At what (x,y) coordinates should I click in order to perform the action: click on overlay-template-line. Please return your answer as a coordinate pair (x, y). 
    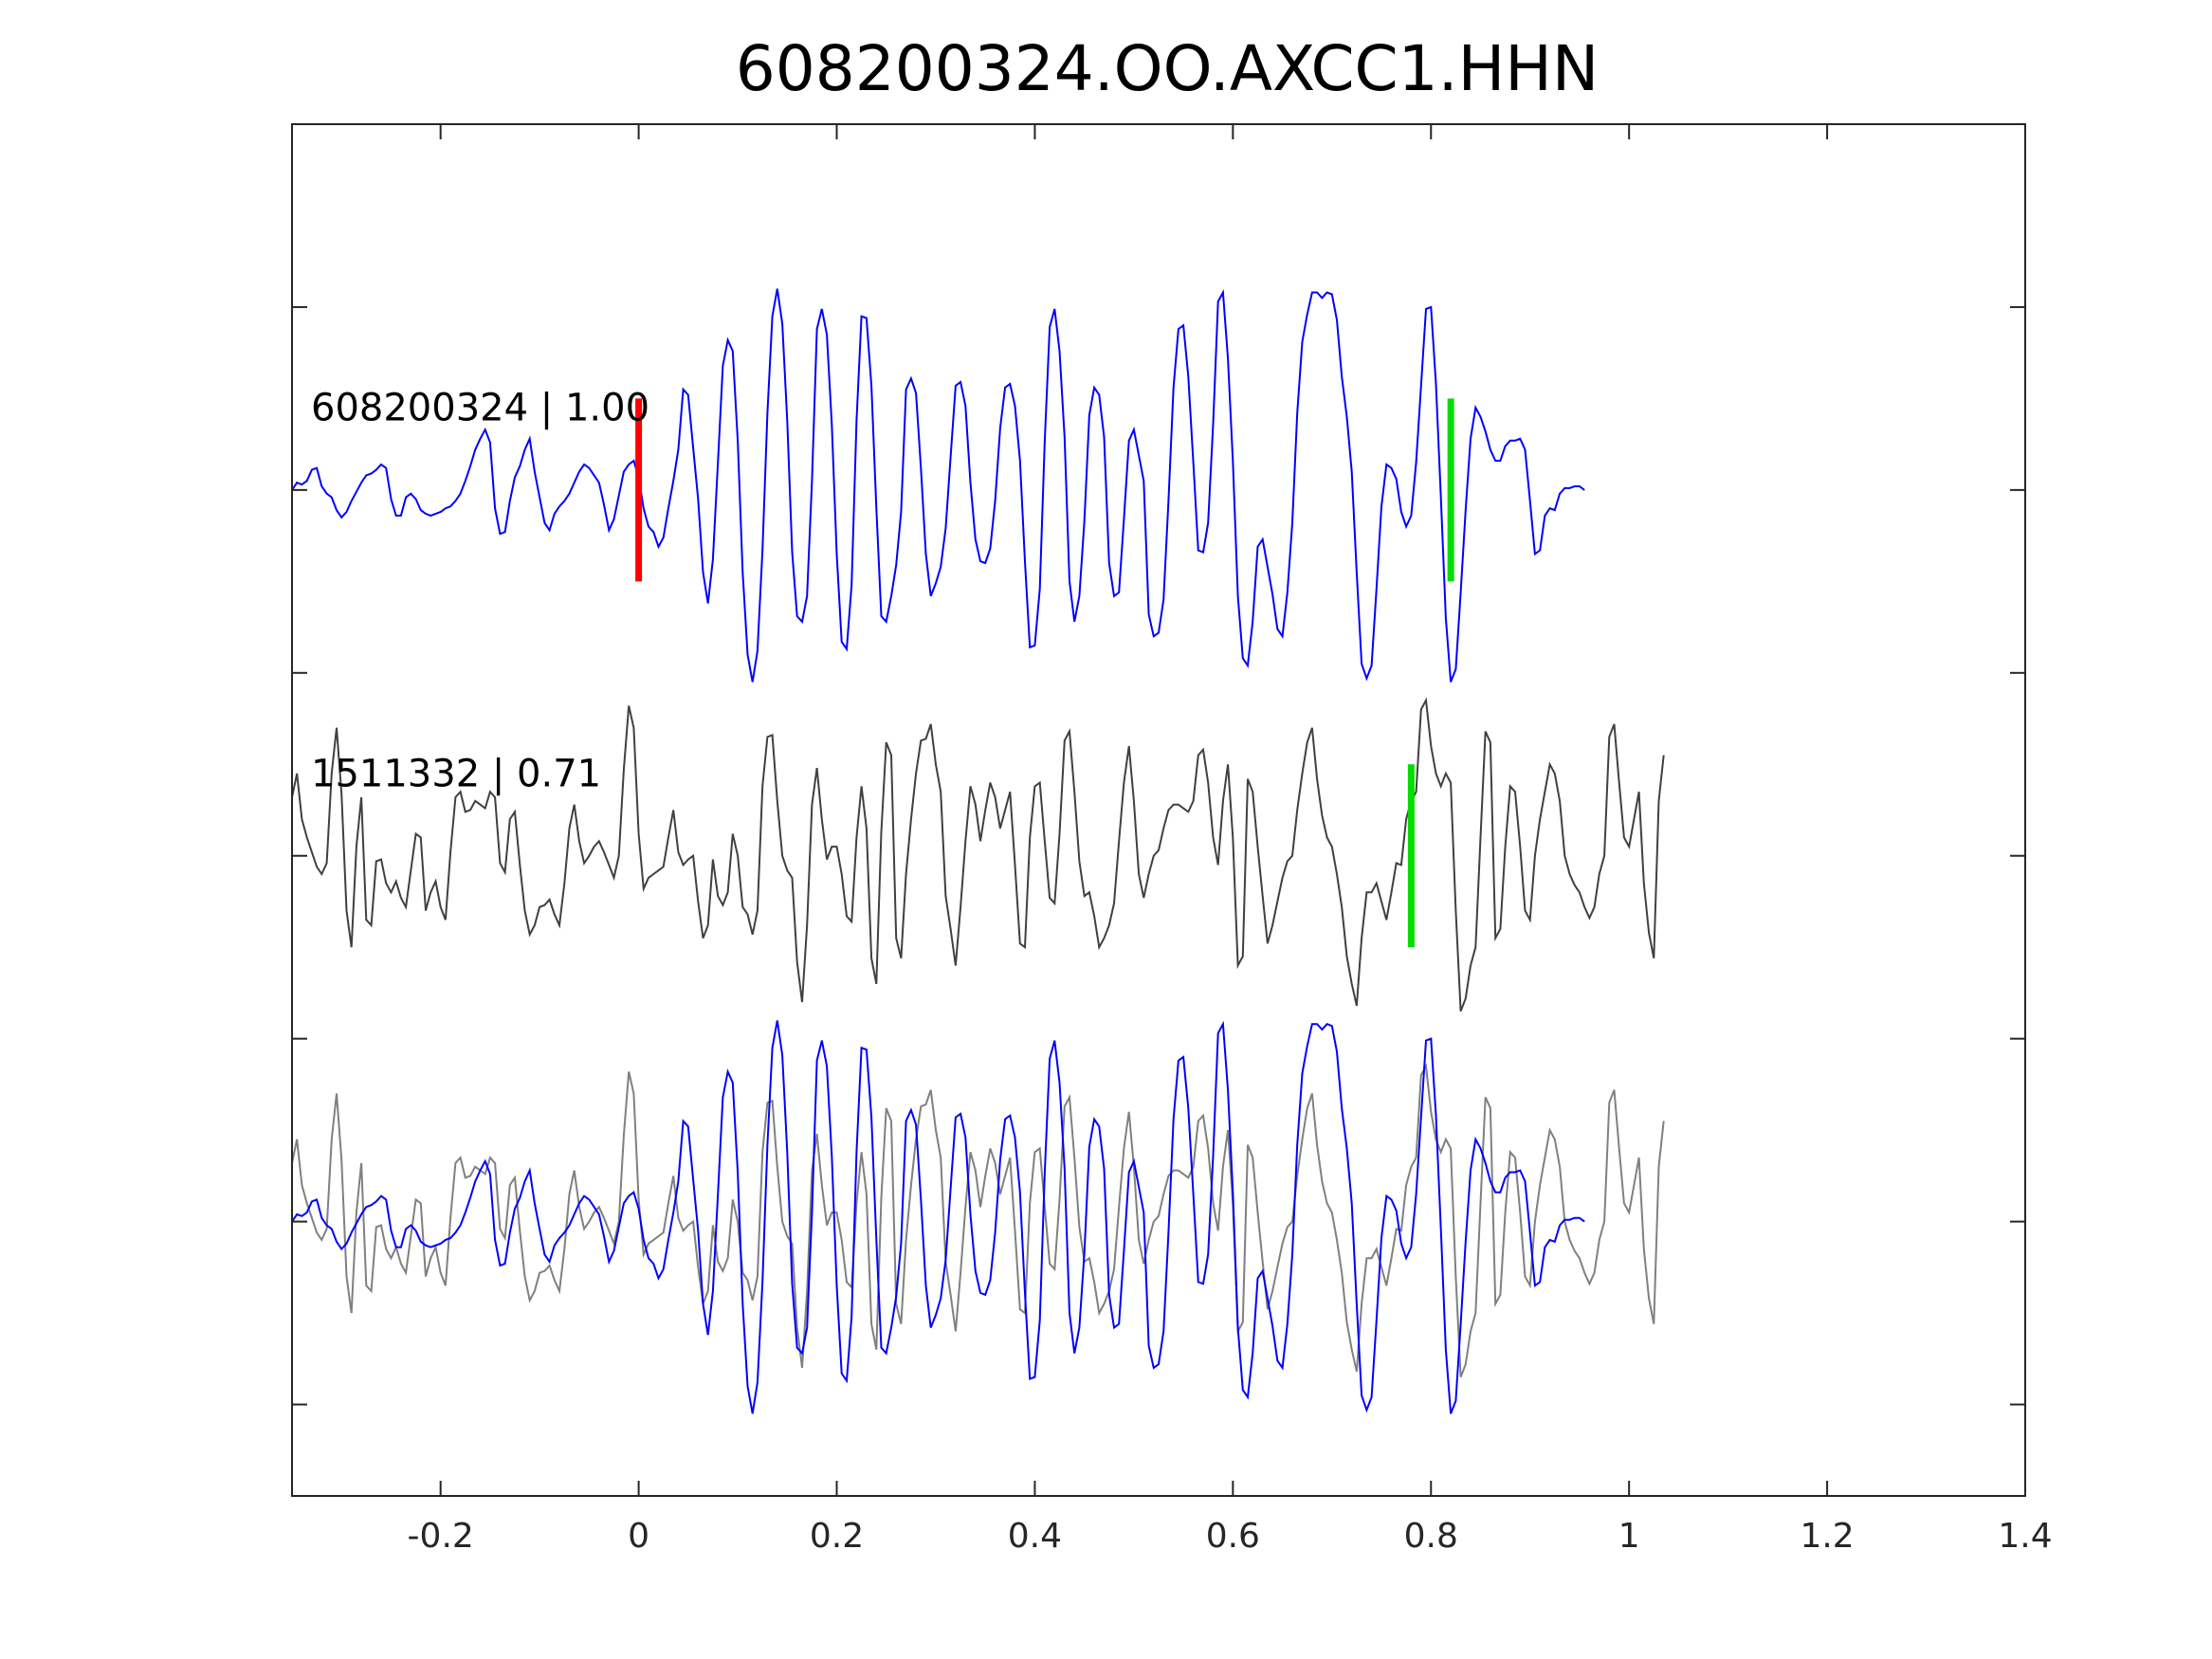
    Looking at the image, I should click on (938, 1217).